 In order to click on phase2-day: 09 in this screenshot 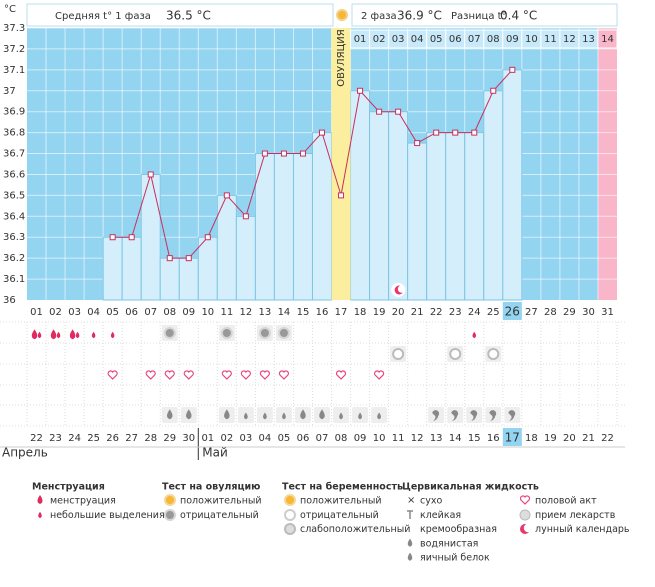, I will do `click(512, 39)`.